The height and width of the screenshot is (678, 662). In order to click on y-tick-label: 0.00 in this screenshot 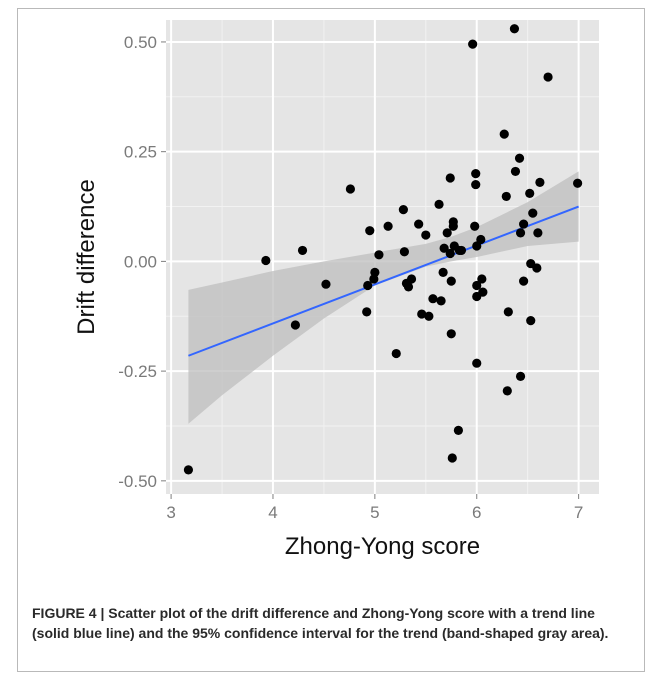, I will do `click(140, 261)`.